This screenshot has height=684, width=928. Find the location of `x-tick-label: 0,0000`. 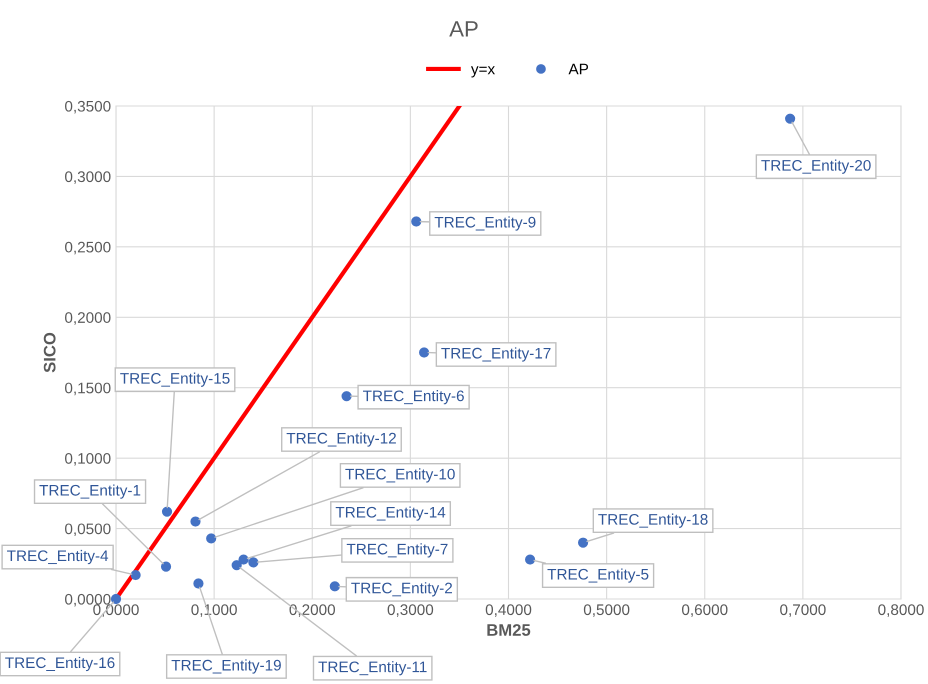

x-tick-label: 0,0000 is located at coordinates (116, 610).